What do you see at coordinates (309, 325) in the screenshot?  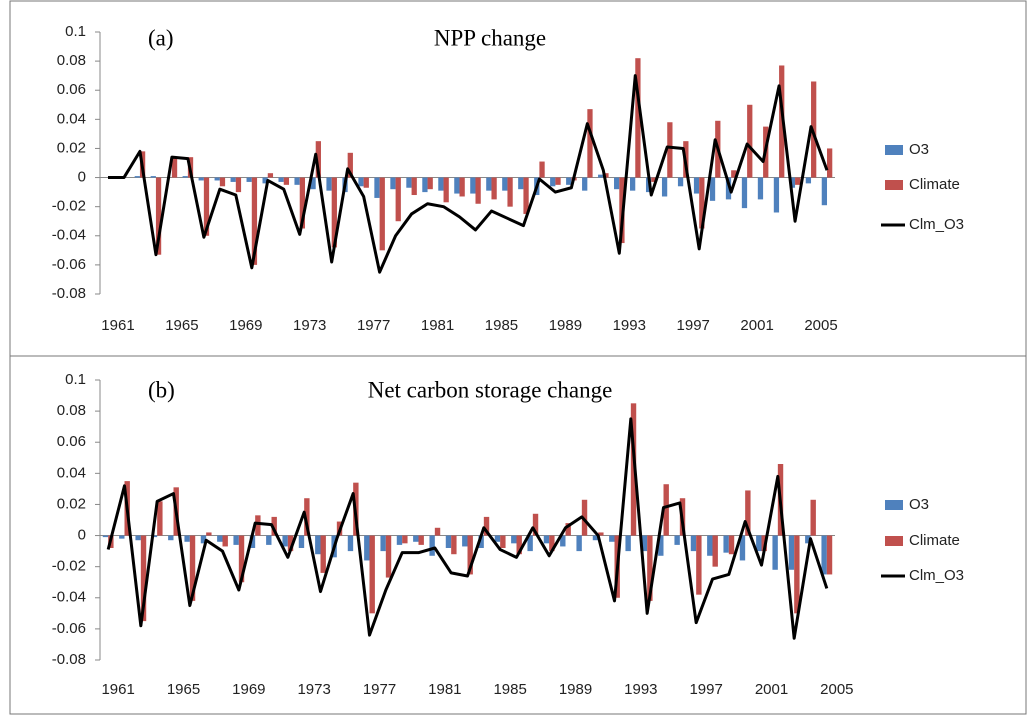 I see `x-tick-label: 1973` at bounding box center [309, 325].